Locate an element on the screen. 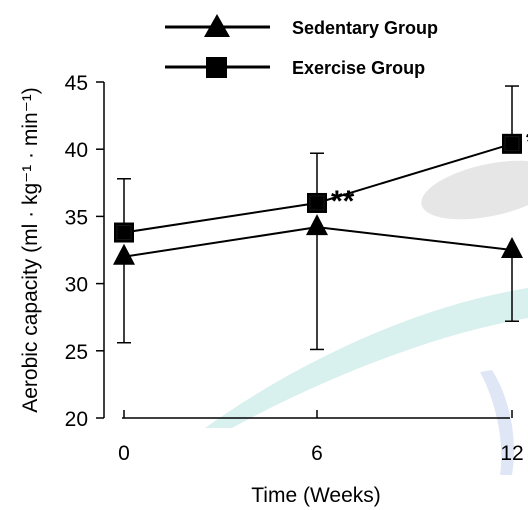 This screenshot has width=528, height=510. watermark-blue-swoosh is located at coordinates (497, 422).